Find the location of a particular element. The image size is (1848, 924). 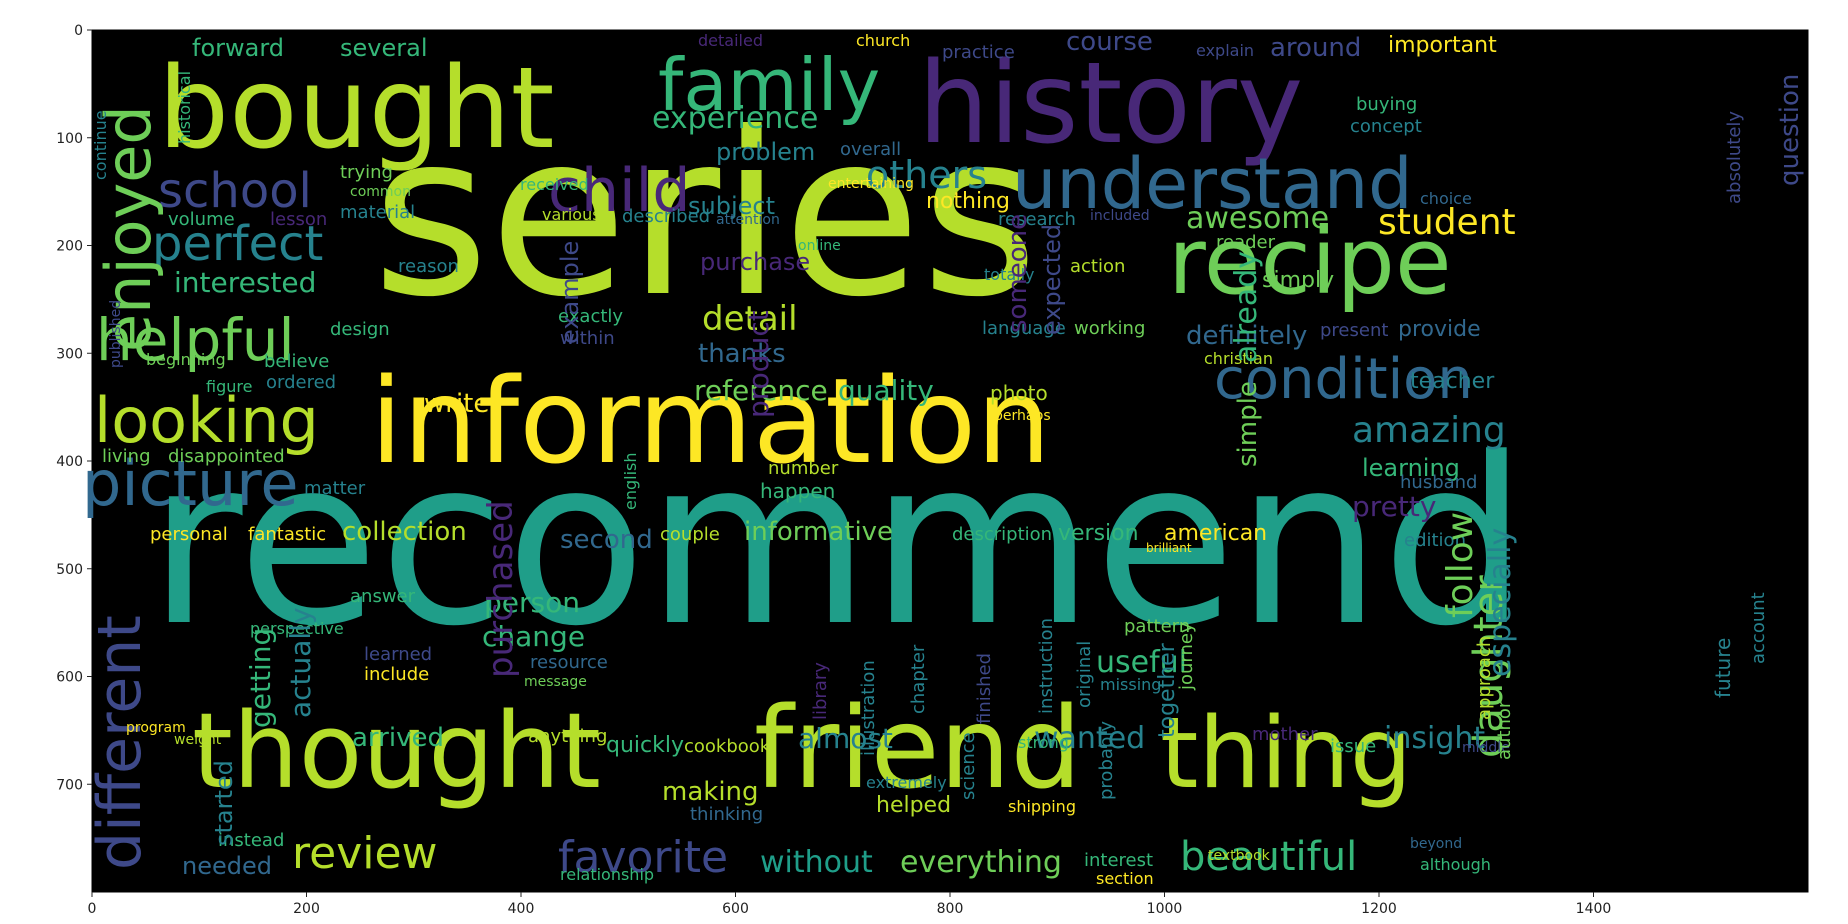

cloud-word: learning is located at coordinates (1411, 468).